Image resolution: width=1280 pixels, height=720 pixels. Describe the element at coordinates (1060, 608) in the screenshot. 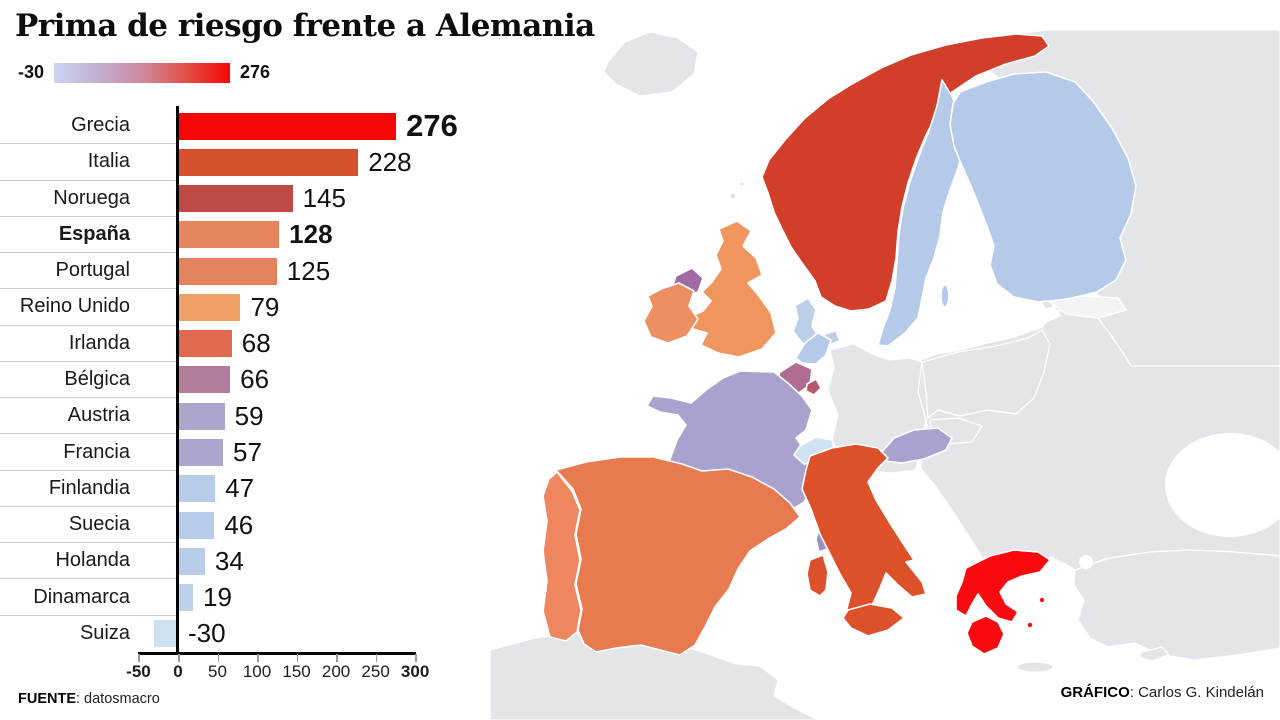

I see `aegean-sea` at that location.